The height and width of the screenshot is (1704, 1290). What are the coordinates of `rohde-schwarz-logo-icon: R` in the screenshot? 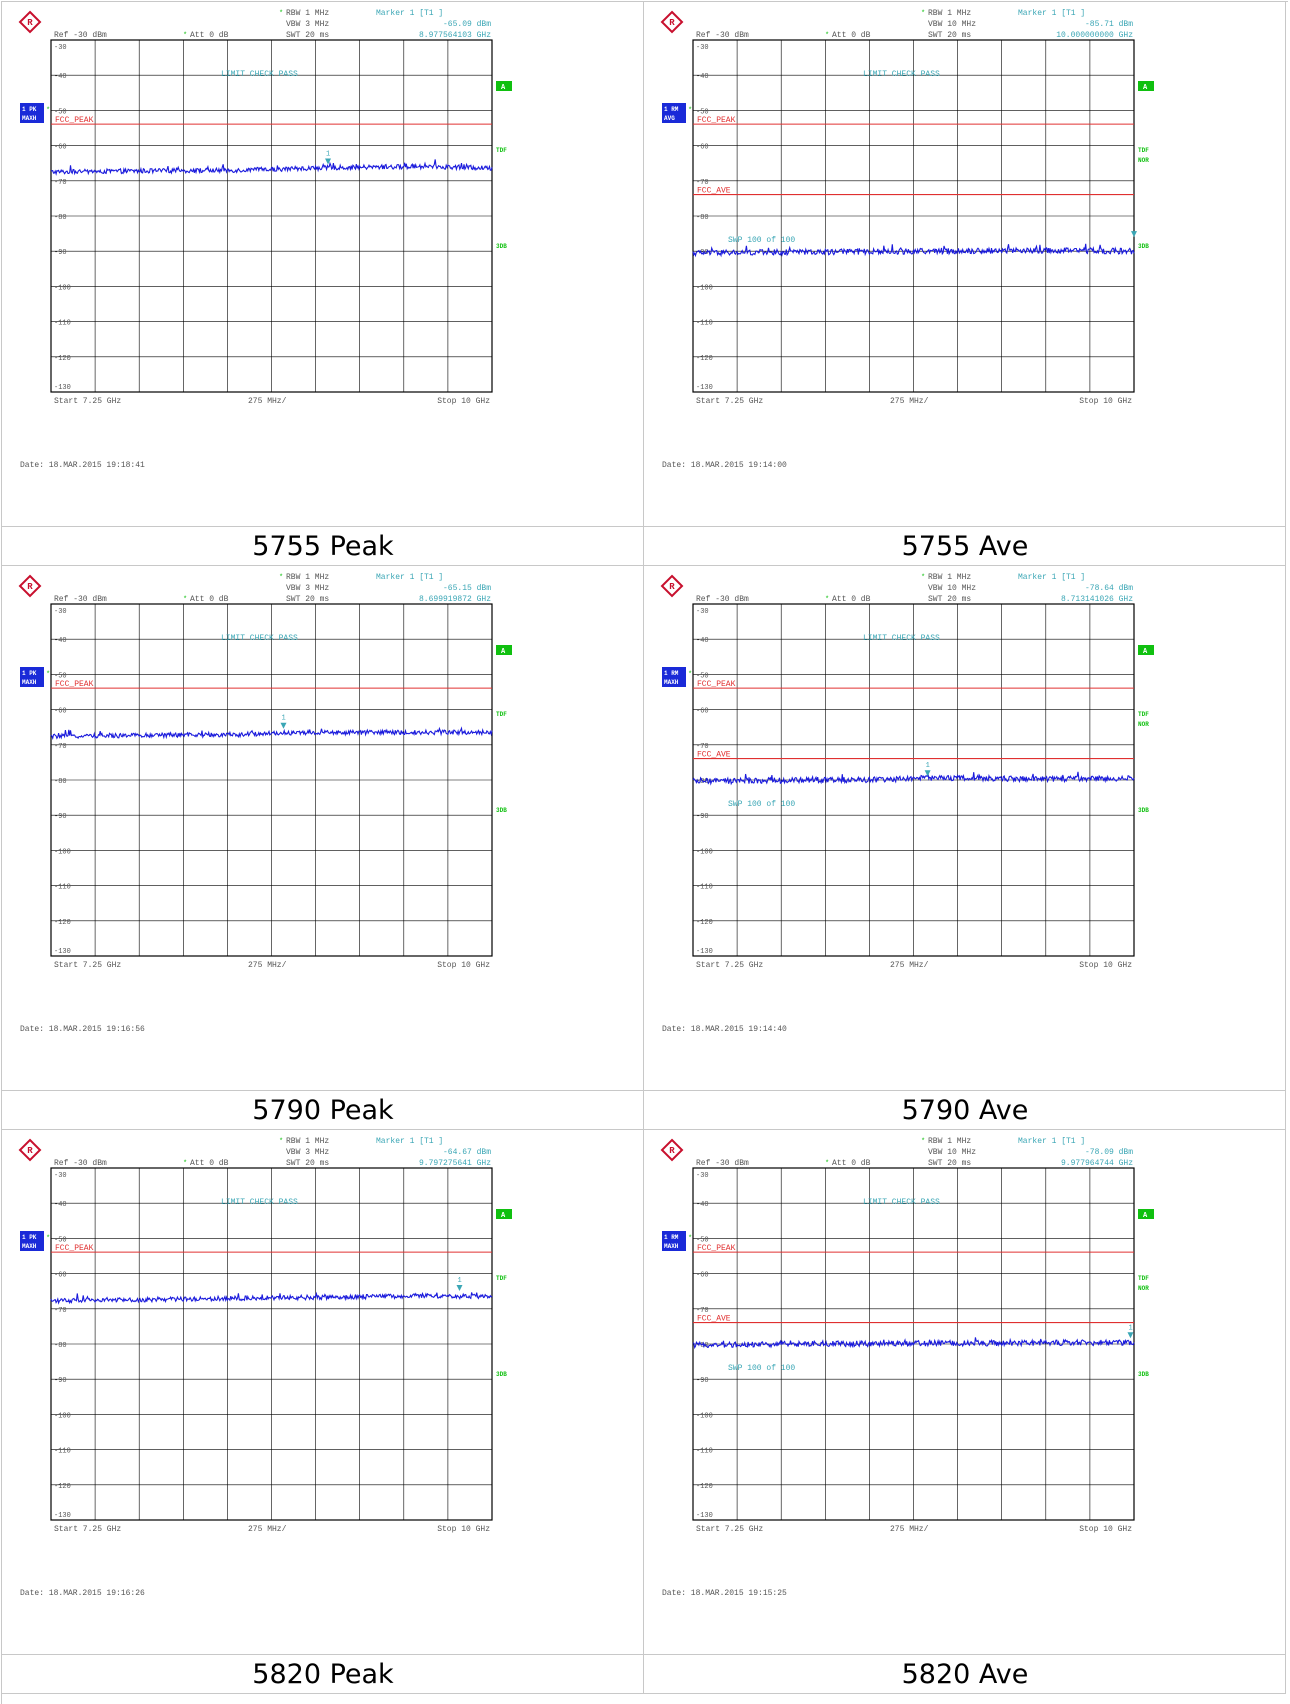 It's located at (672, 586).